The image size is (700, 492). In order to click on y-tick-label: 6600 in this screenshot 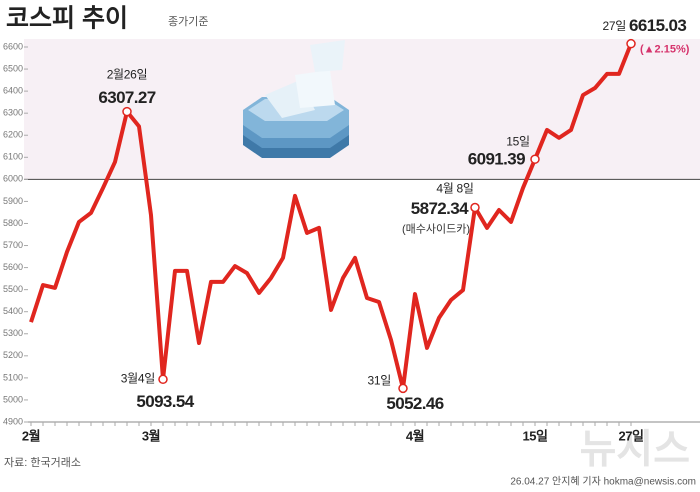, I will do `click(13, 46)`.